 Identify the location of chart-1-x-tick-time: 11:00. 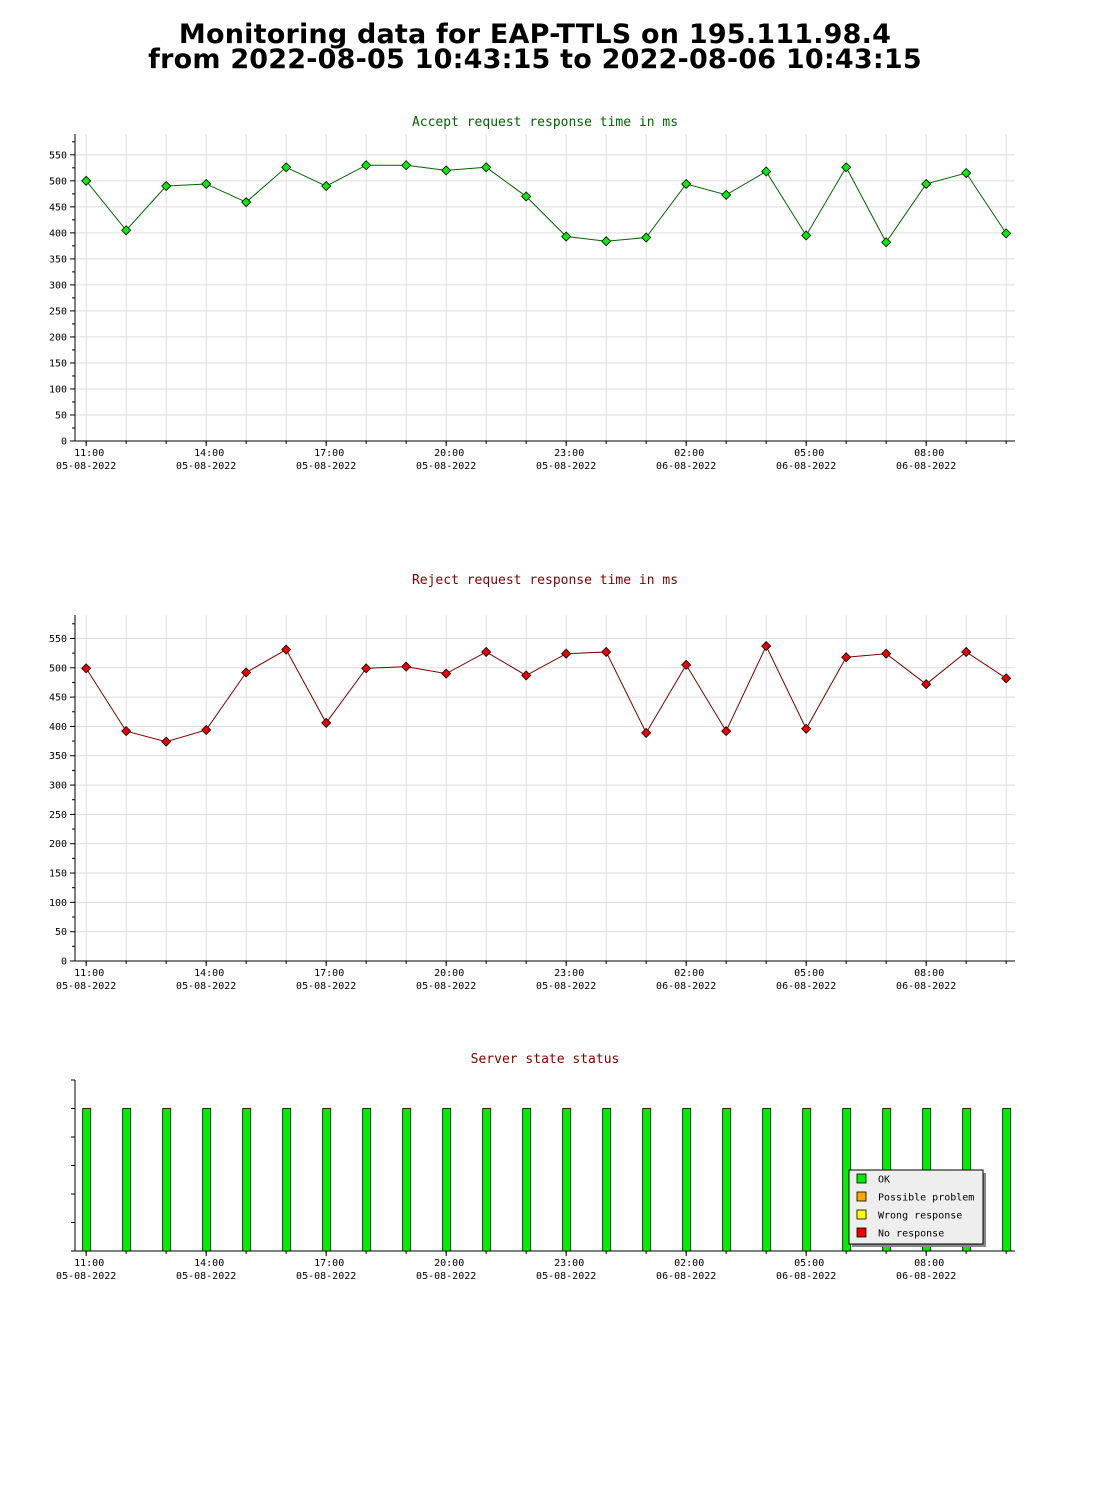
(89, 453).